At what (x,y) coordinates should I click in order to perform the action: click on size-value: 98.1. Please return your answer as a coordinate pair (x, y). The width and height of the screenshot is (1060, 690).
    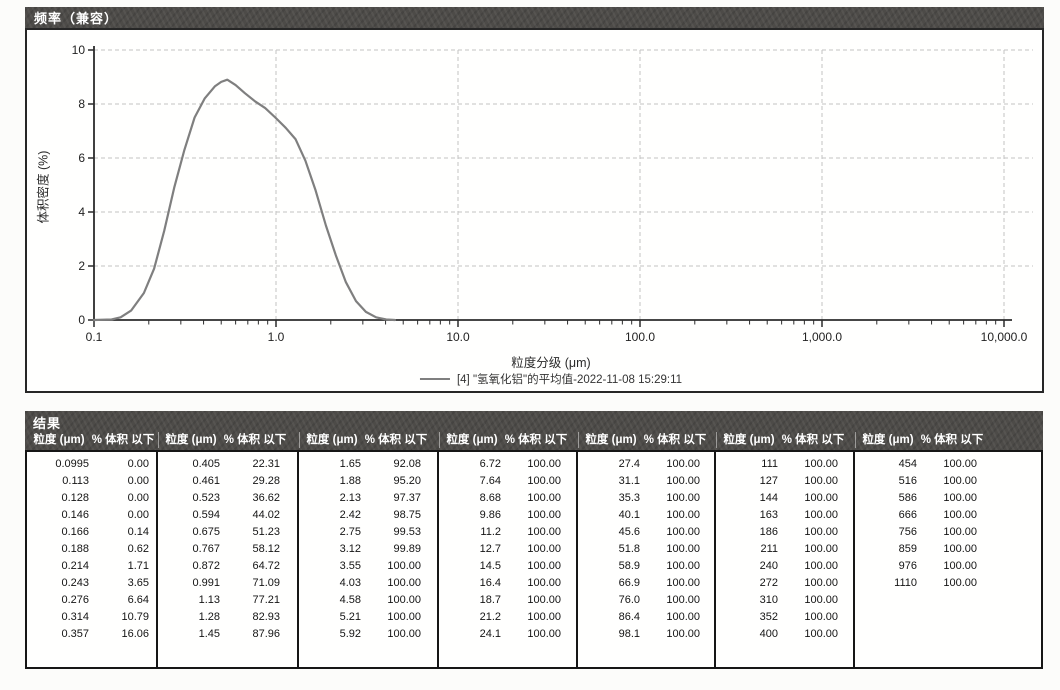
    Looking at the image, I should click on (629, 633).